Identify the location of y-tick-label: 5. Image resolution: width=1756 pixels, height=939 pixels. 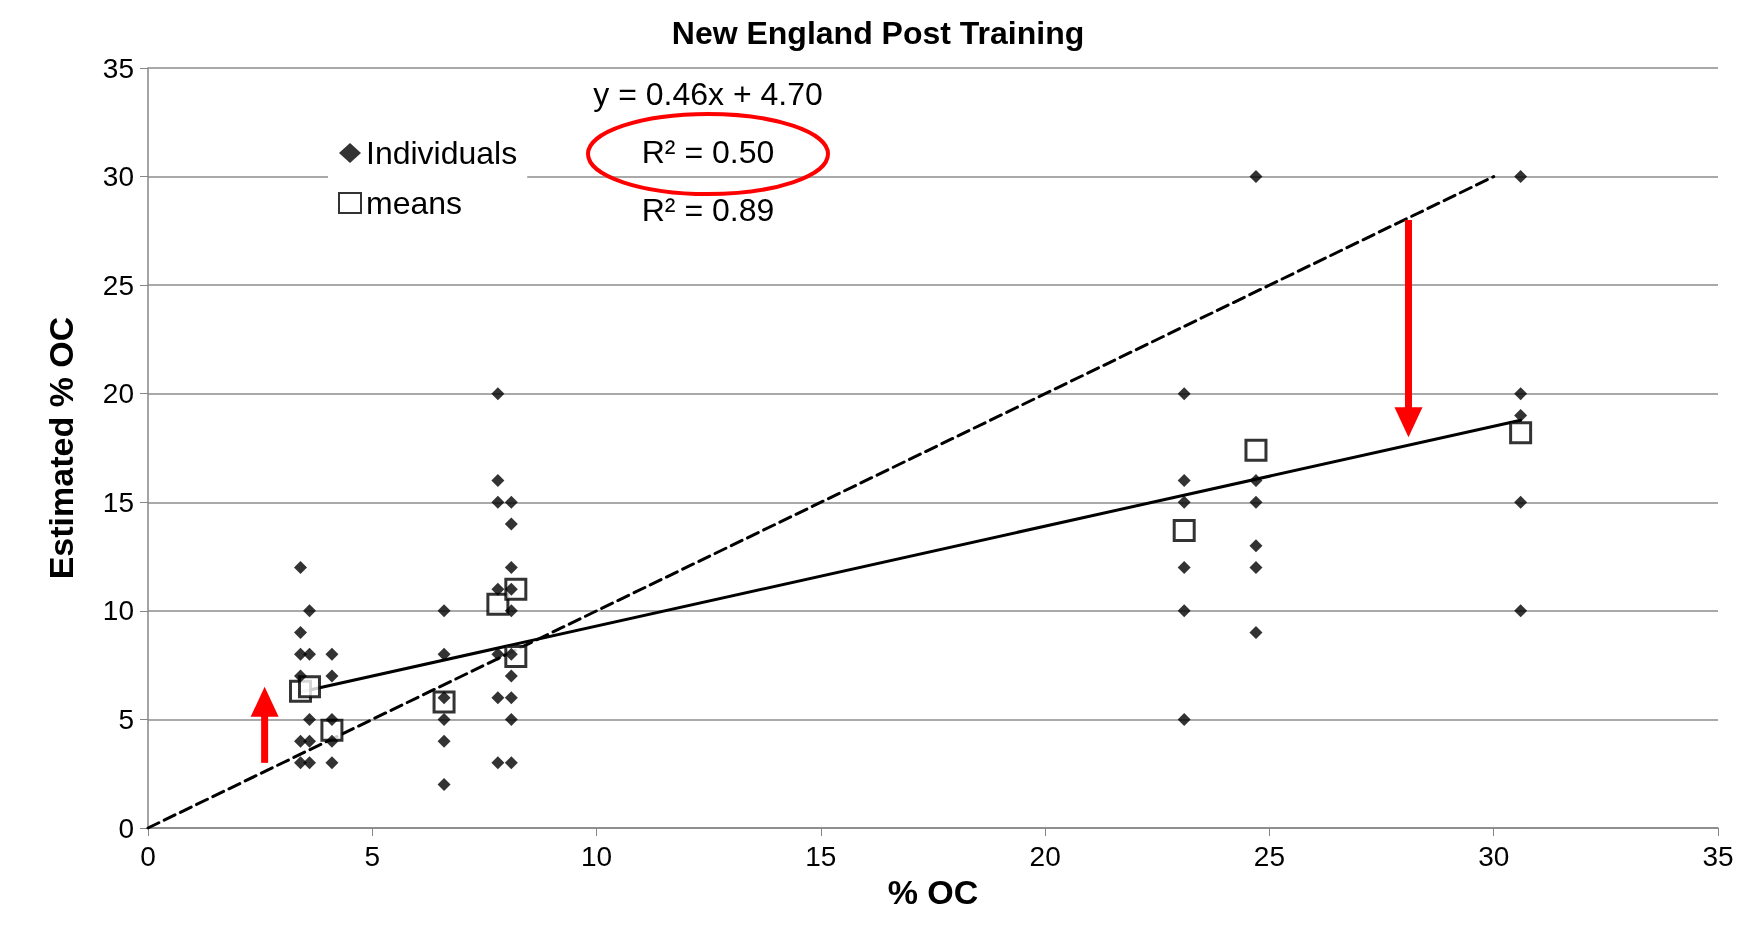
(126, 719).